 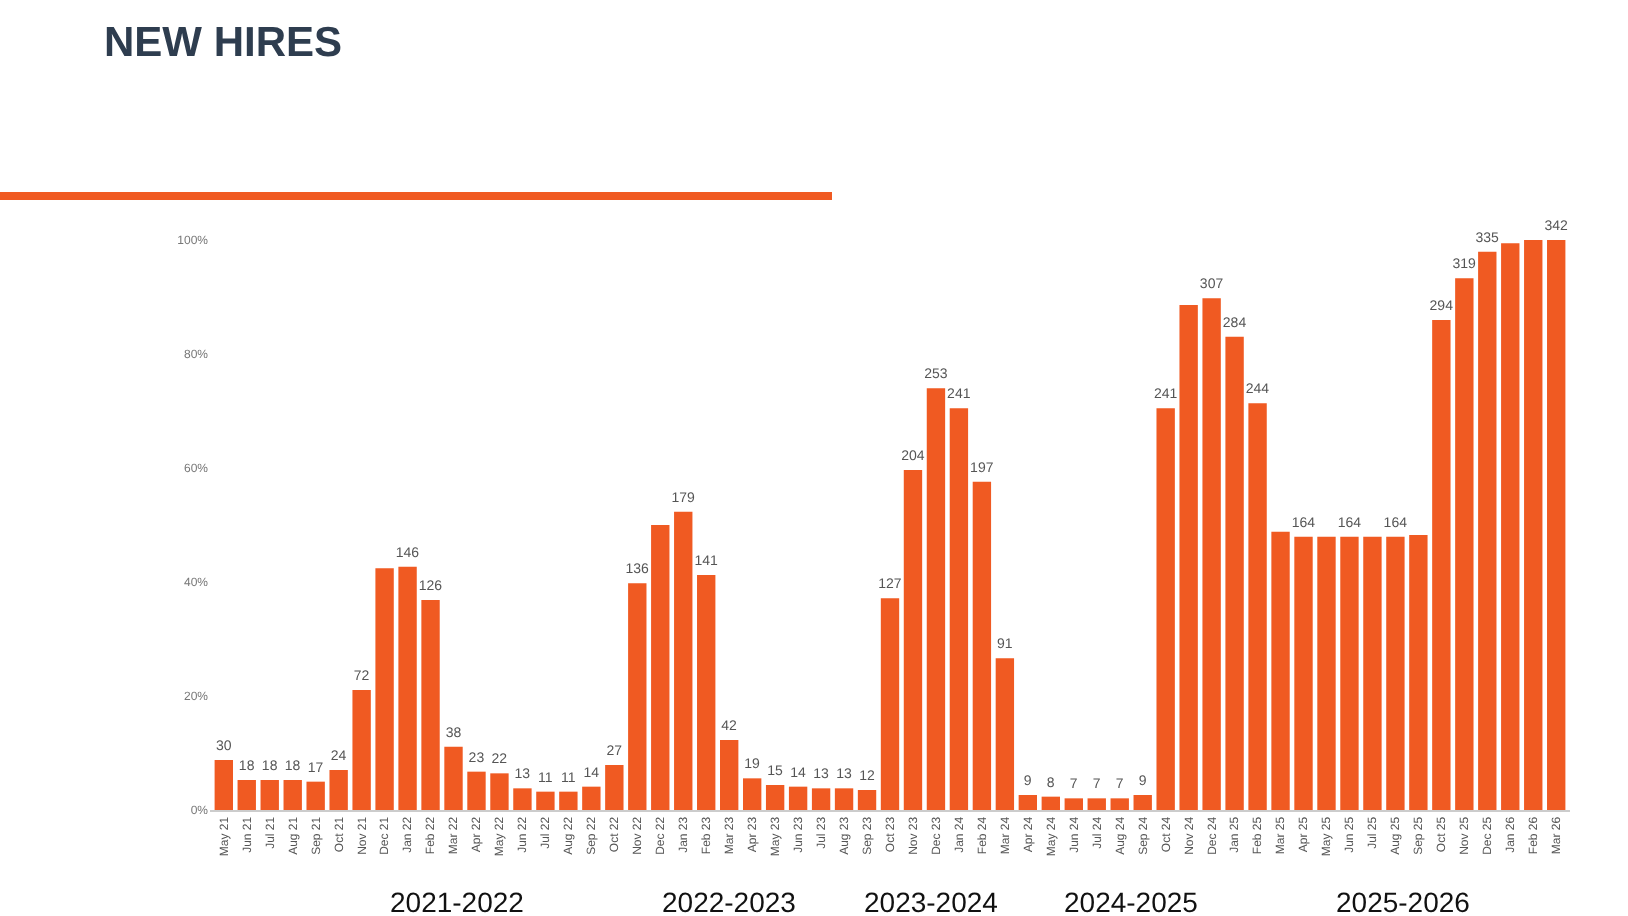 I want to click on text: 2023-2024, so click(x=931, y=901).